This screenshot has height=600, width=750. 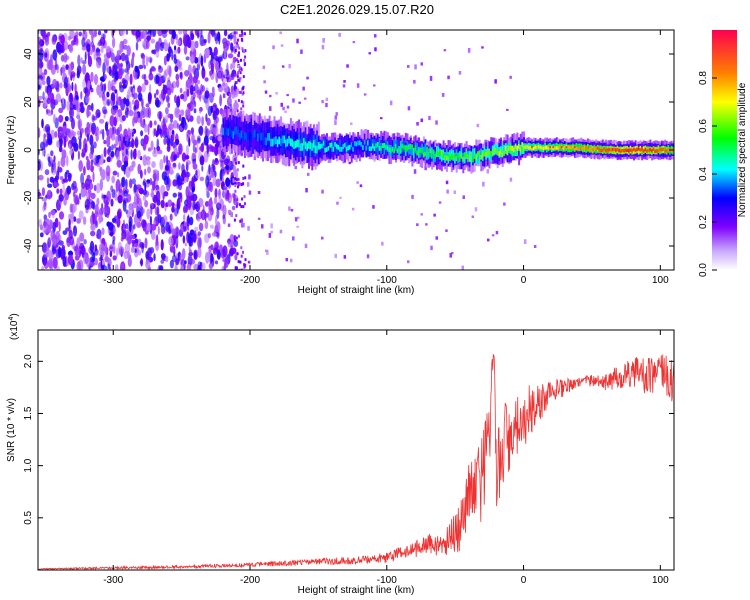 What do you see at coordinates (524, 280) in the screenshot?
I see `x-tick-label: 0` at bounding box center [524, 280].